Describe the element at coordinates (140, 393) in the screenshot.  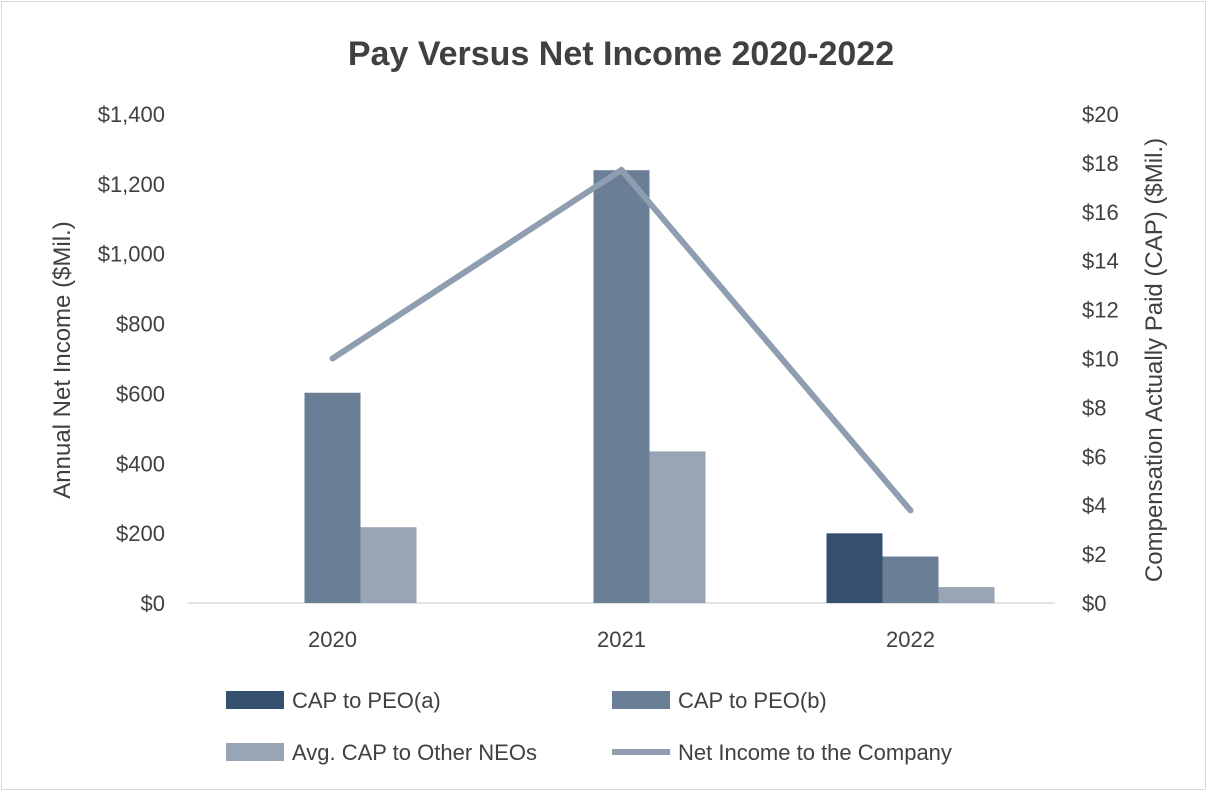
I see `left-tick-label: $600` at that location.